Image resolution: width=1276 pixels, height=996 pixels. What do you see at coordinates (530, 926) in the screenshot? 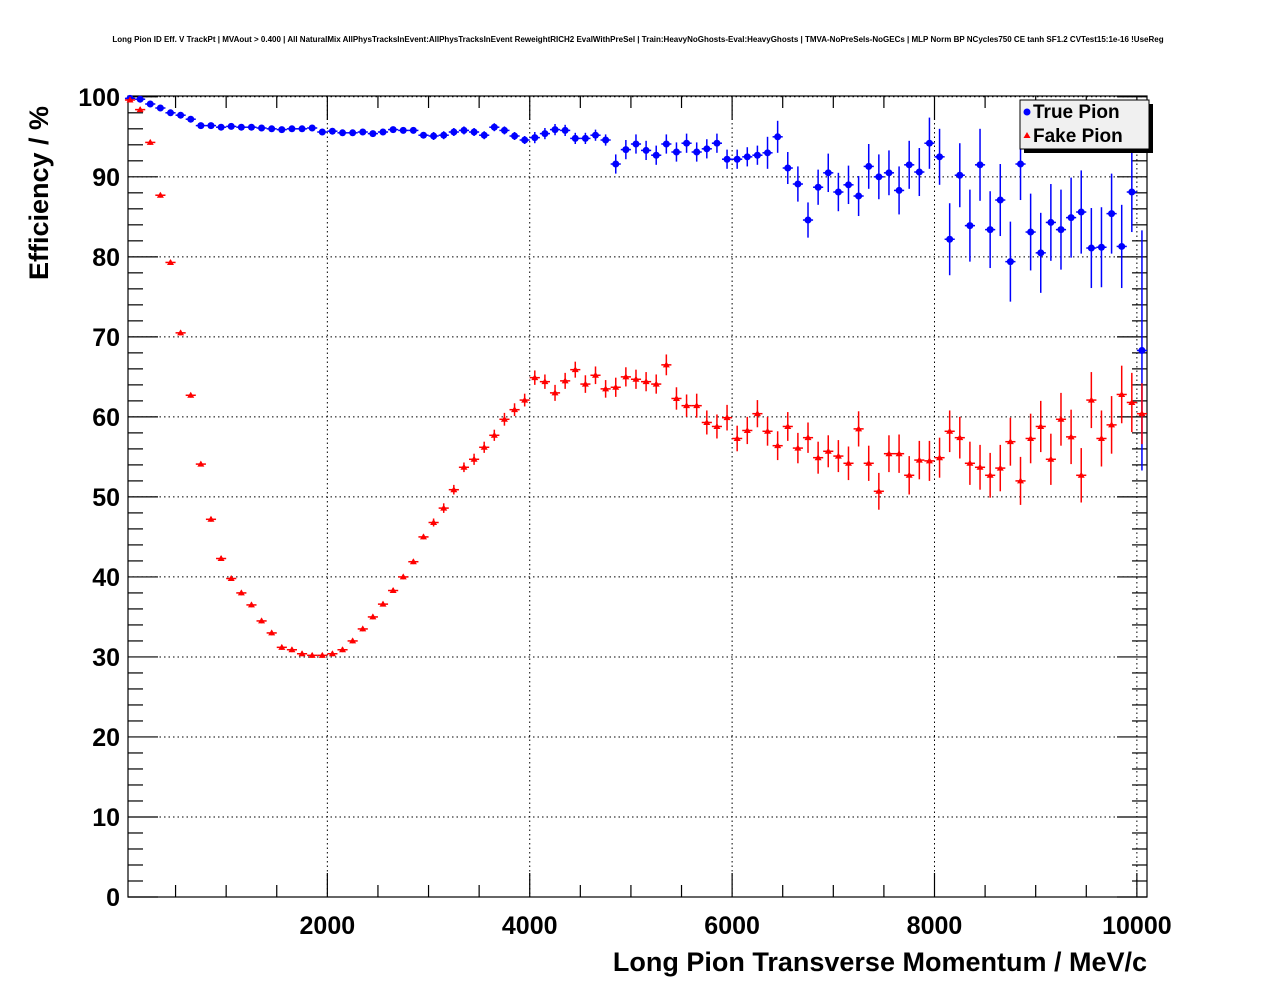
I see `x-tick-label: 4000` at bounding box center [530, 926].